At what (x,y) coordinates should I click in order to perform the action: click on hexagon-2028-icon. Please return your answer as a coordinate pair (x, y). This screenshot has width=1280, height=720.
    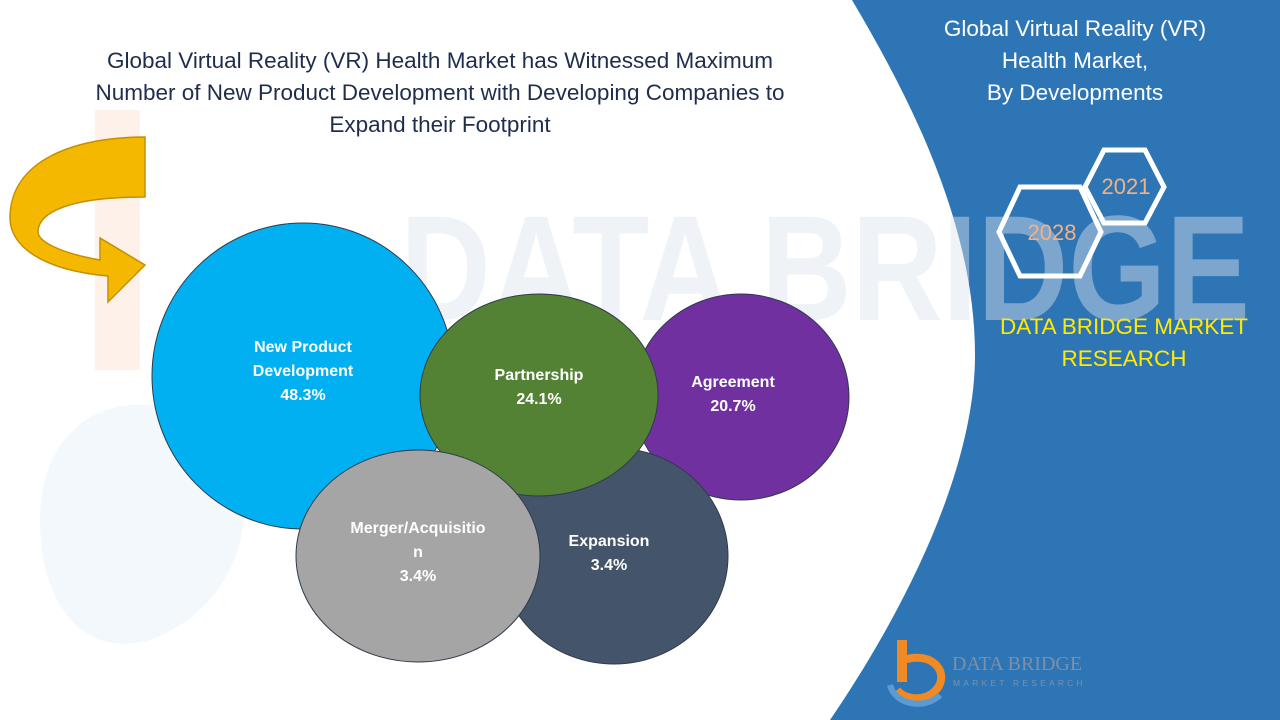
    Looking at the image, I should click on (1050, 231).